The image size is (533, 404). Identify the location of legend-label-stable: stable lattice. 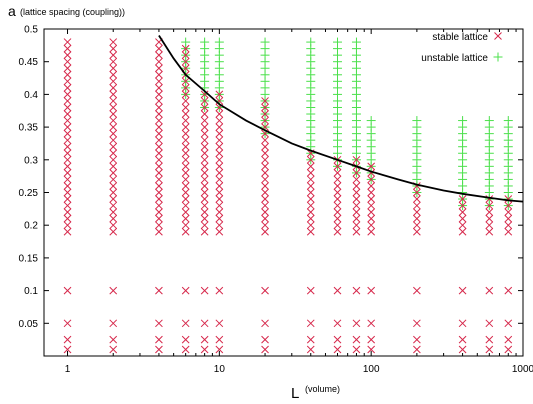
(460, 37).